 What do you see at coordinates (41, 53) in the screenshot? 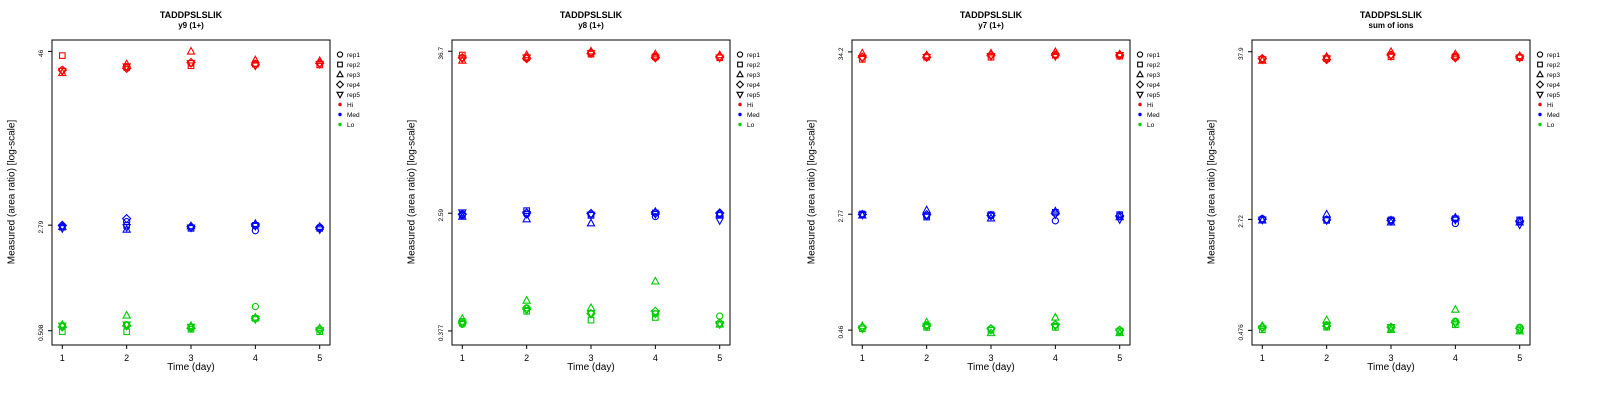
I see `y-tick-label: 46` at bounding box center [41, 53].